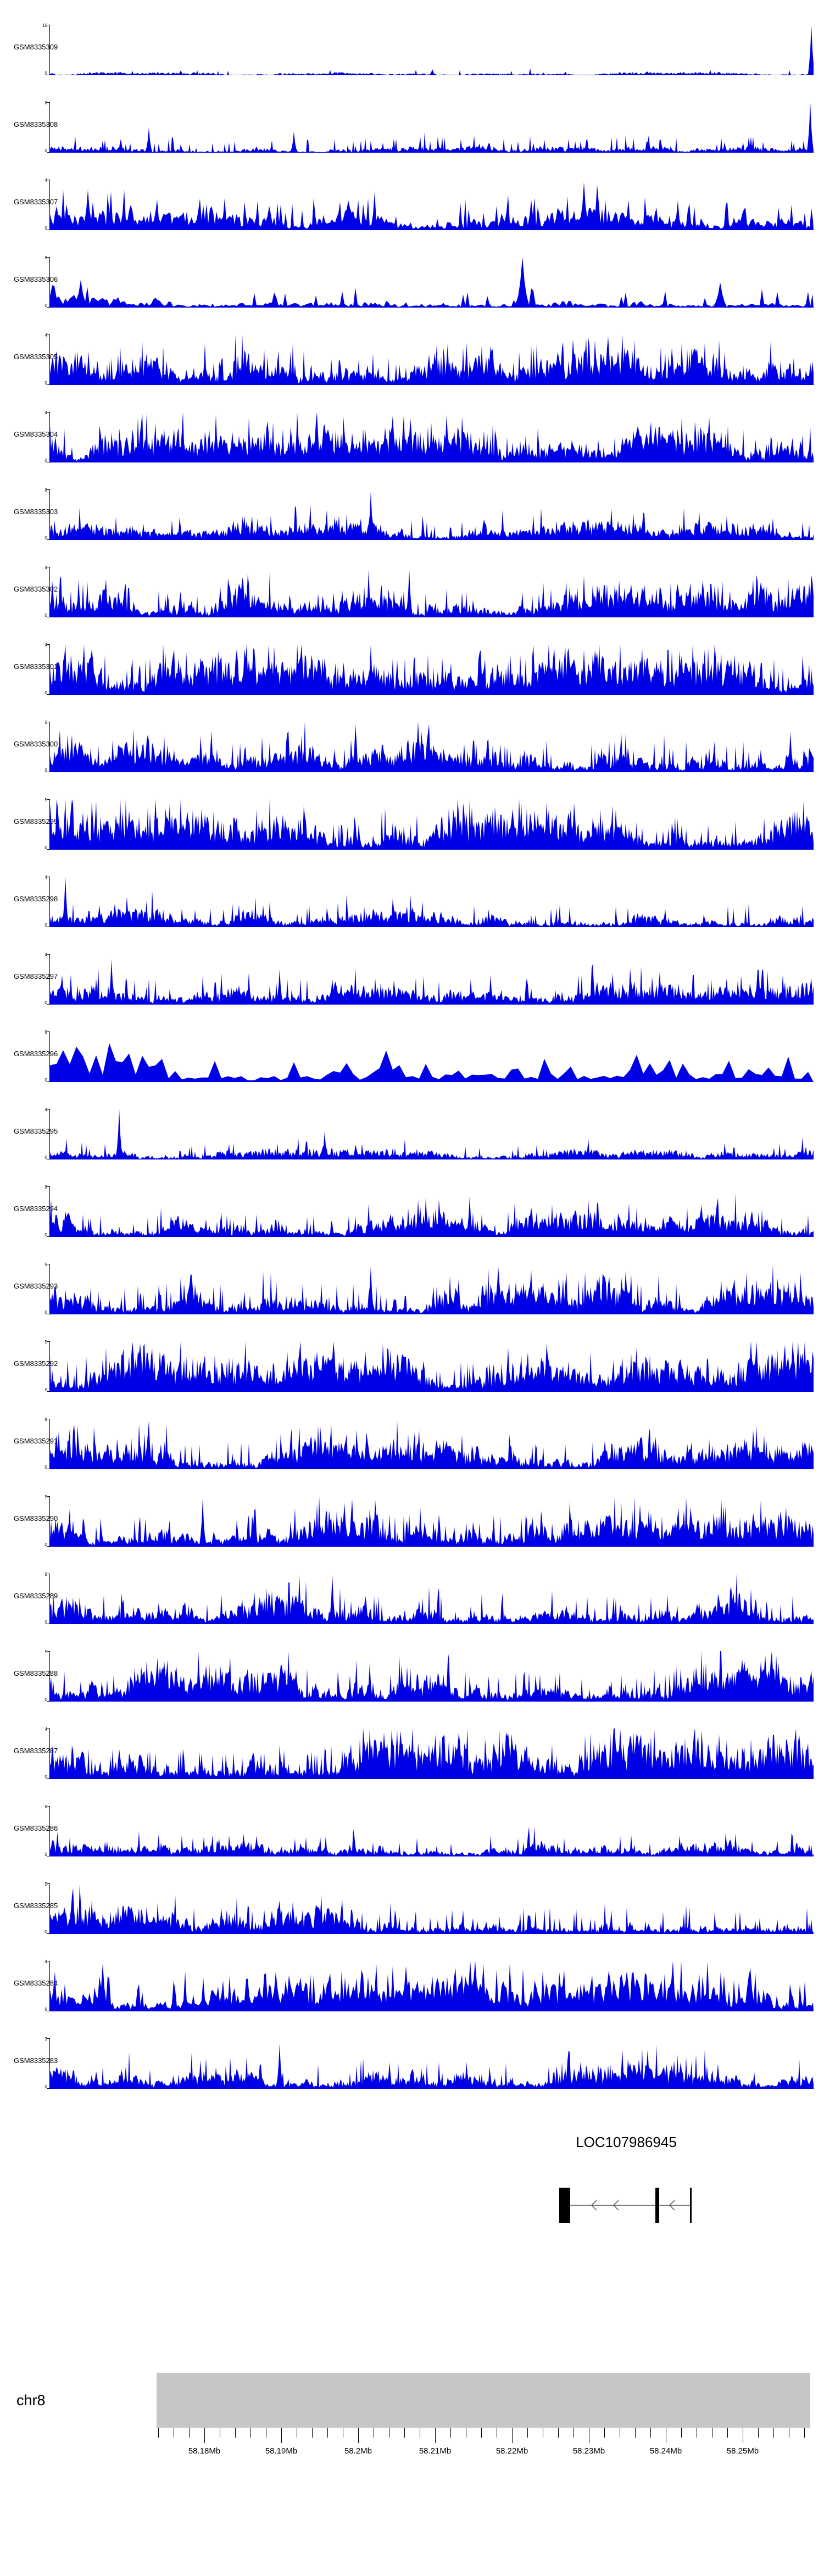  What do you see at coordinates (281, 2451) in the screenshot?
I see `coordinate-label: 58.19Mb` at bounding box center [281, 2451].